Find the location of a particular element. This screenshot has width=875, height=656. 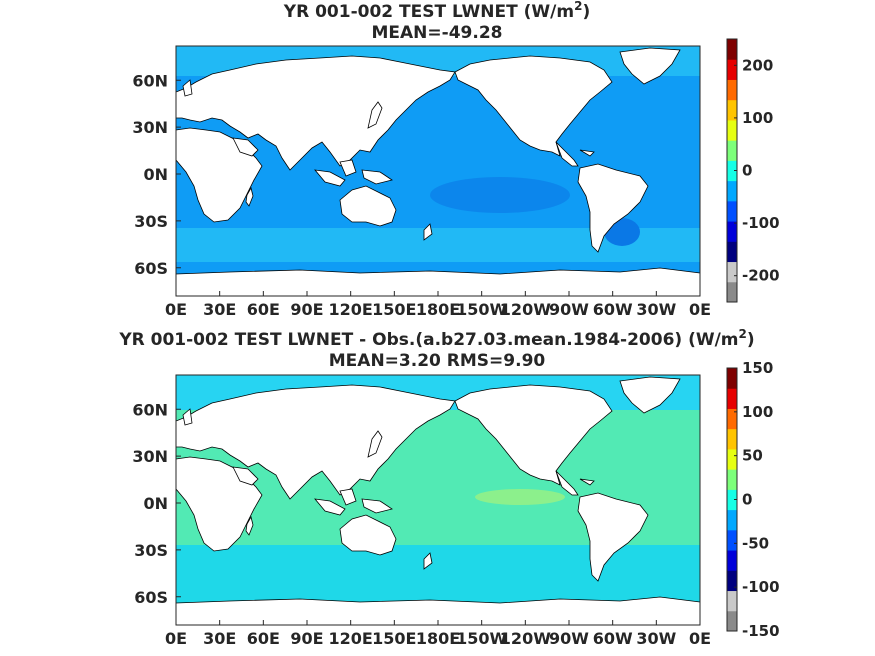

colorbar-tick-label: -150 is located at coordinates (761, 631).